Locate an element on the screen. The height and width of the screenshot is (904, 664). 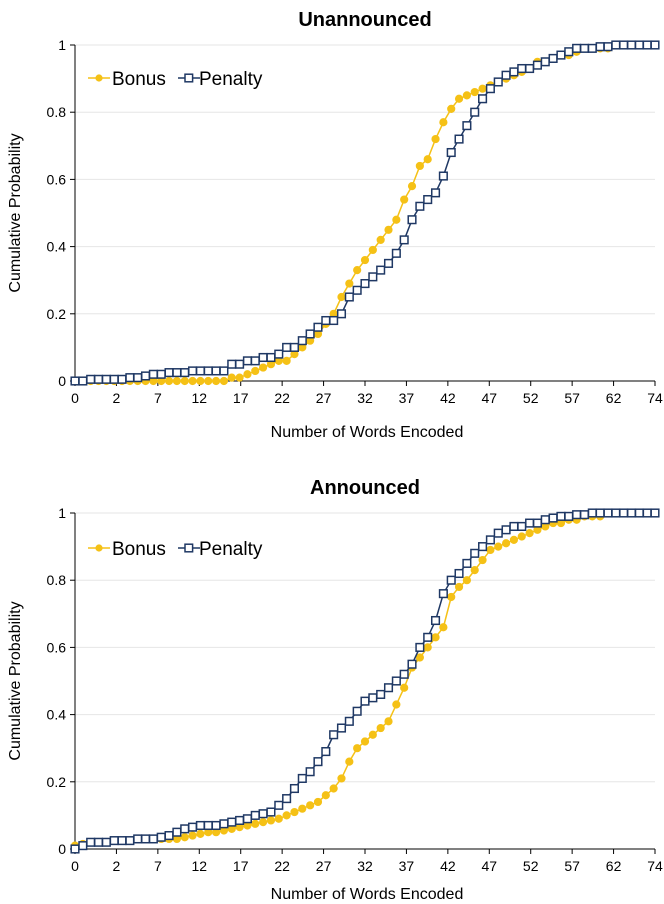
legend-penalty-marker is located at coordinates (189, 548).